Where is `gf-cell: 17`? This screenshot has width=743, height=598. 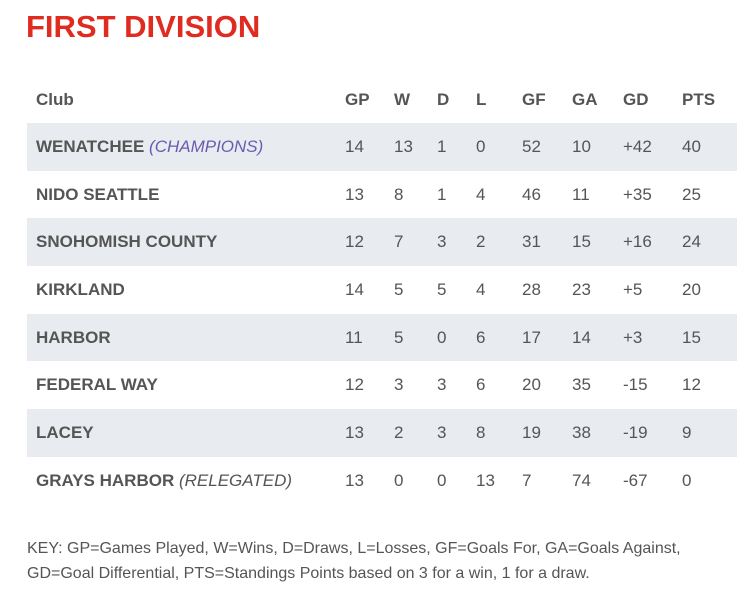
gf-cell: 17 is located at coordinates (547, 337).